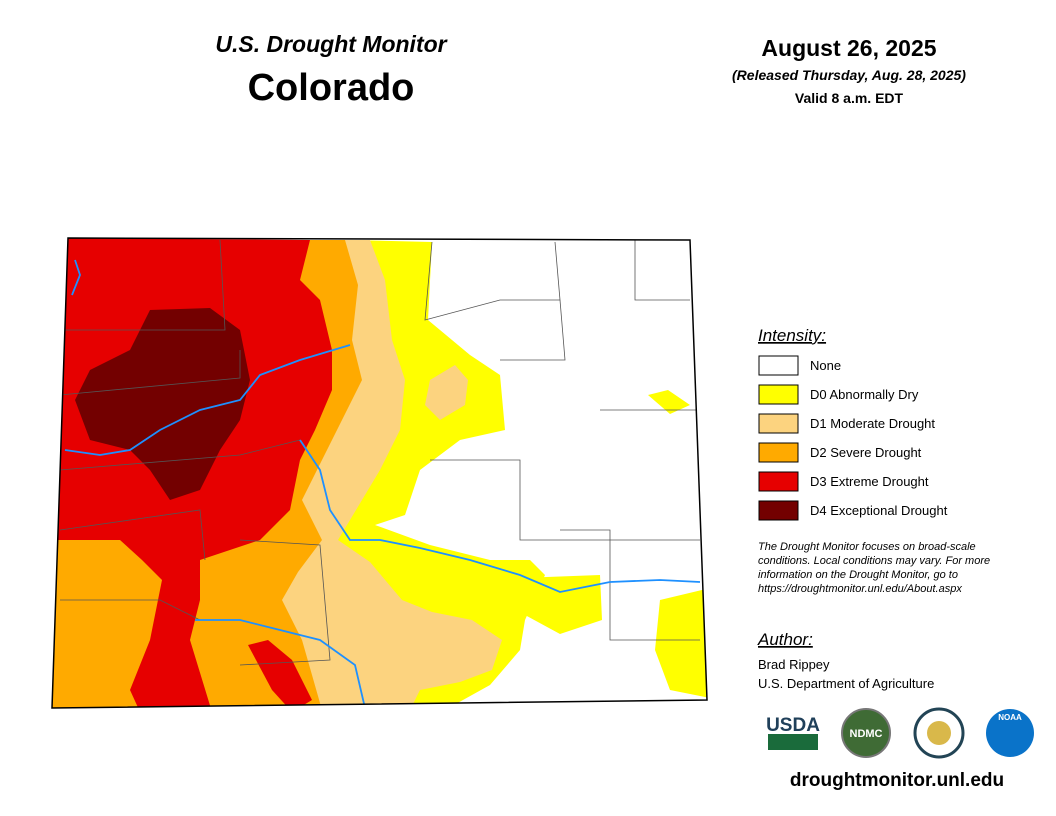 This screenshot has width=1056, height=816. Describe the element at coordinates (897, 780) in the screenshot. I see `url: droughtmonitor.unl.edu` at that location.